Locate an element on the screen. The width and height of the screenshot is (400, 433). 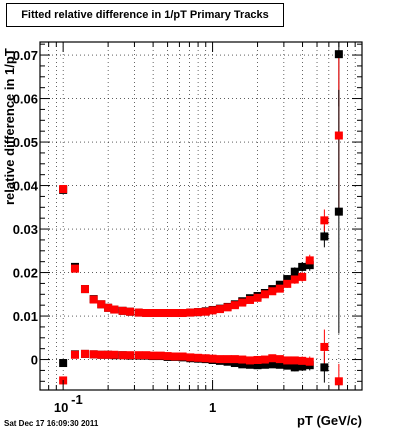
x-tick-label: 10 is located at coordinates (61, 407).